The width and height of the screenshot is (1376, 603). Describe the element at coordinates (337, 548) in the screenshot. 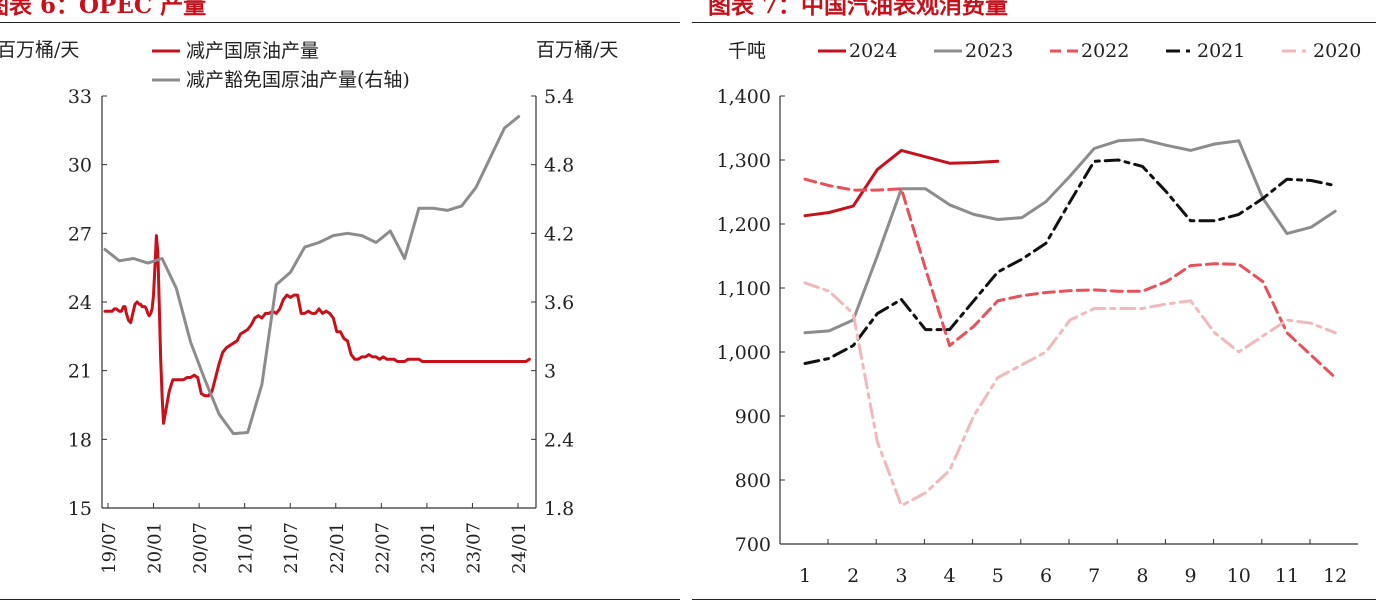

I see `x-tick-label: 22/01` at that location.